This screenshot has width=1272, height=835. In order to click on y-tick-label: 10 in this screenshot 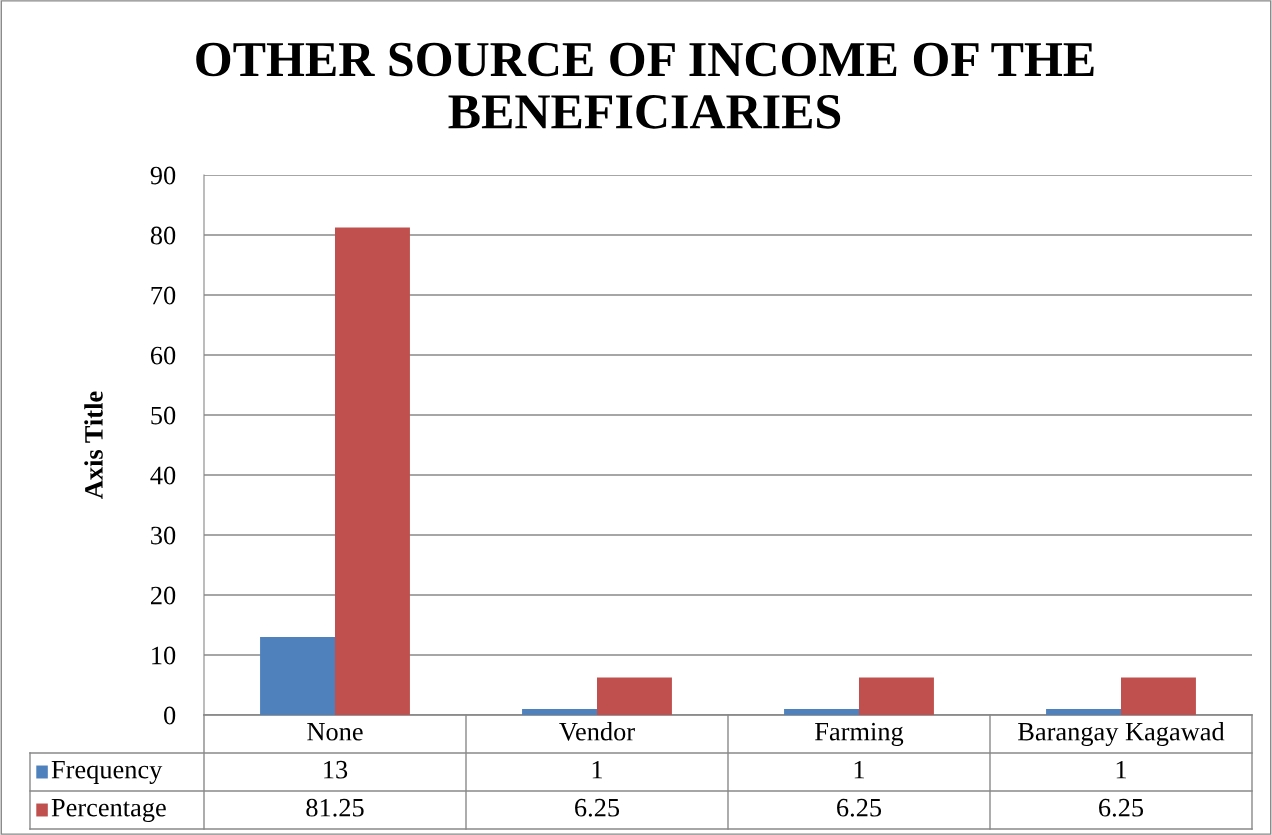, I will do `click(164, 655)`.